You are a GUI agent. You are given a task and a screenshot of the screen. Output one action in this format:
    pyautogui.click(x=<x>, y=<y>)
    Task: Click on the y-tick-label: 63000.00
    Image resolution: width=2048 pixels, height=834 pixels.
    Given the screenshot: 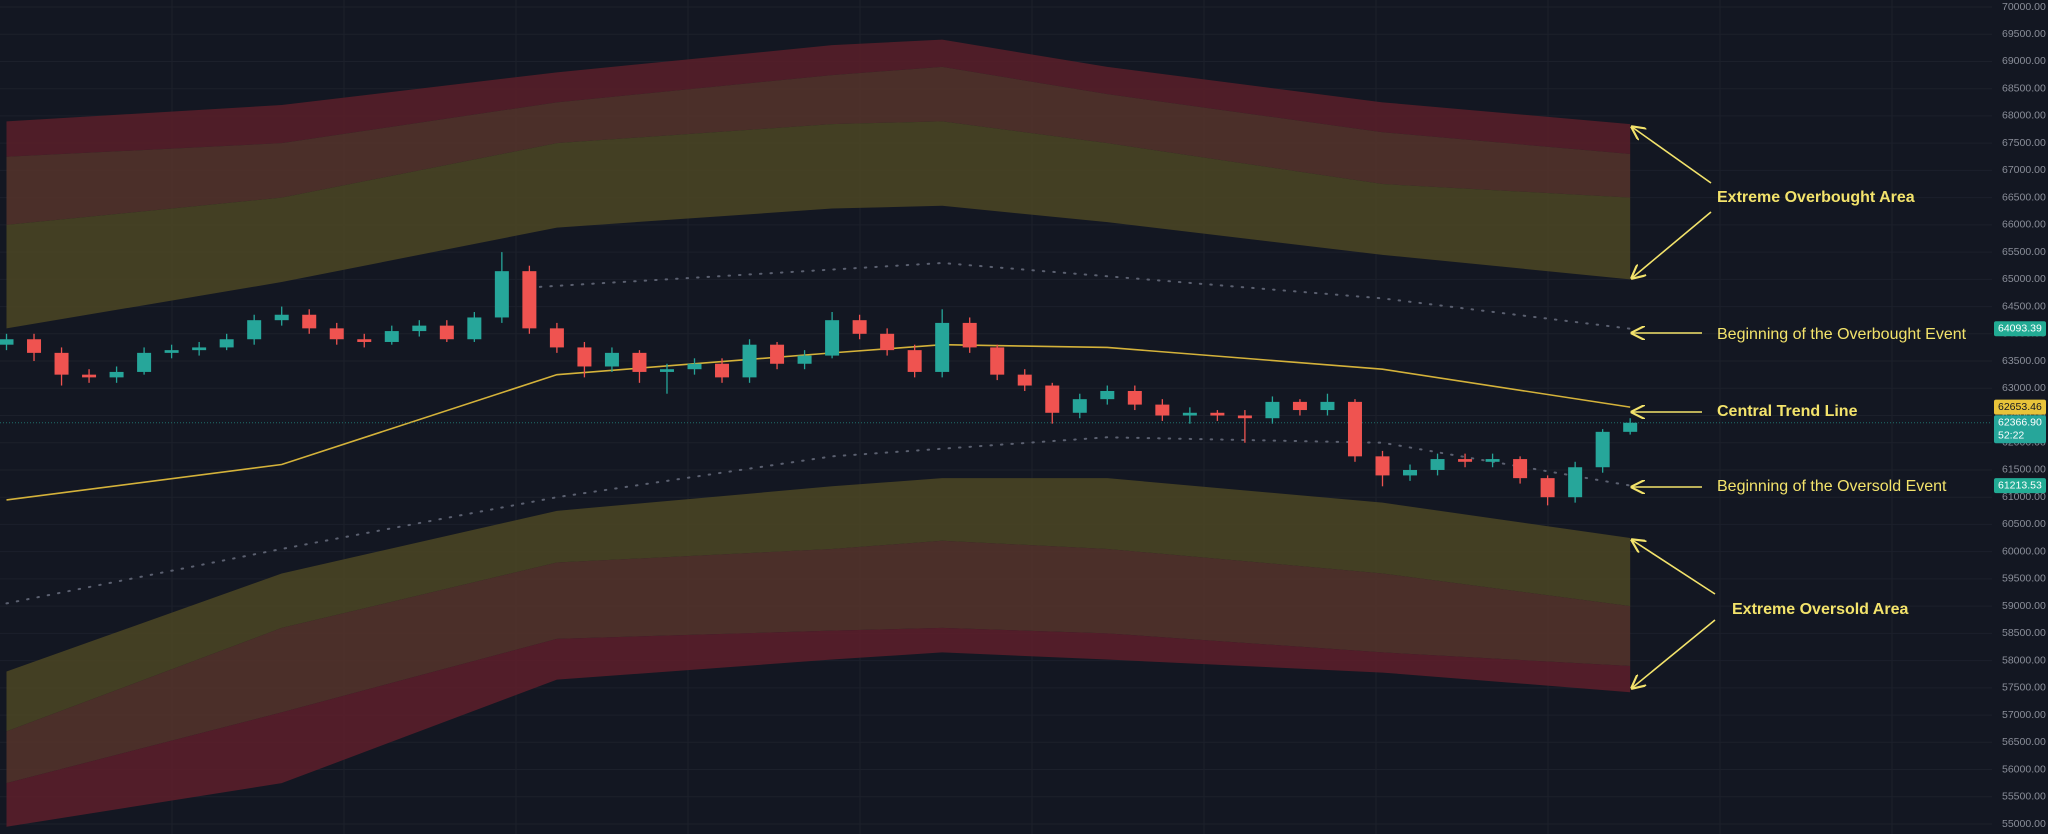 What is the action you would take?
    pyautogui.click(x=2024, y=388)
    